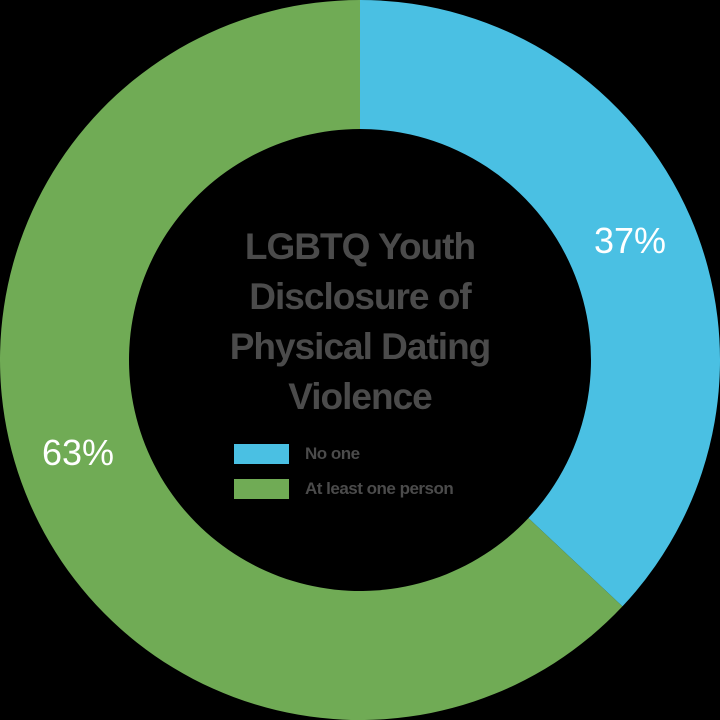  What do you see at coordinates (360, 296) in the screenshot?
I see `chart-title-line: Disclosure of` at bounding box center [360, 296].